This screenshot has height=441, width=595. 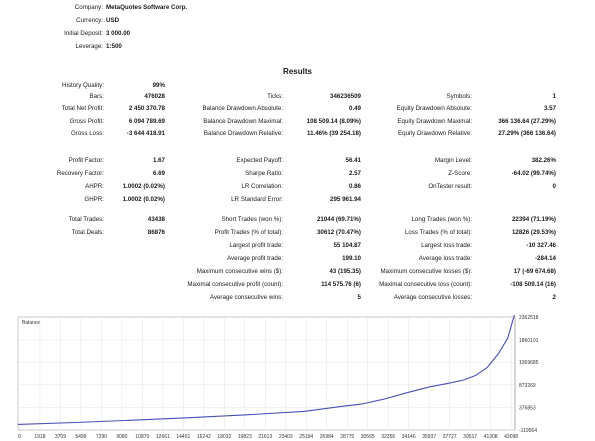 I want to click on stat-value: 17 (-69 674.68), so click(x=534, y=271).